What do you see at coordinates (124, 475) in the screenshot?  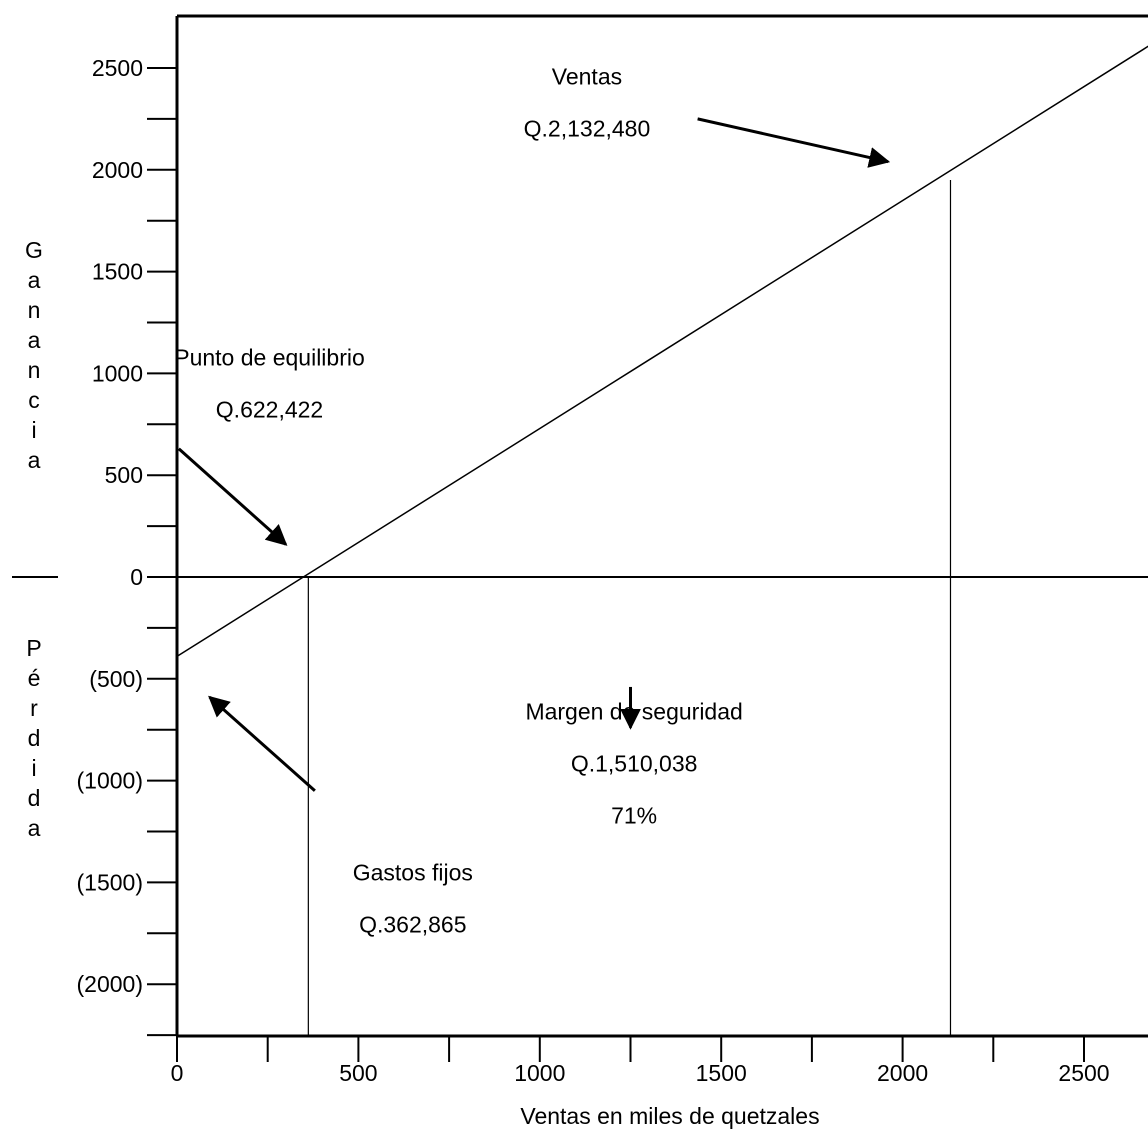 I see `y-tick-label: 500` at bounding box center [124, 475].